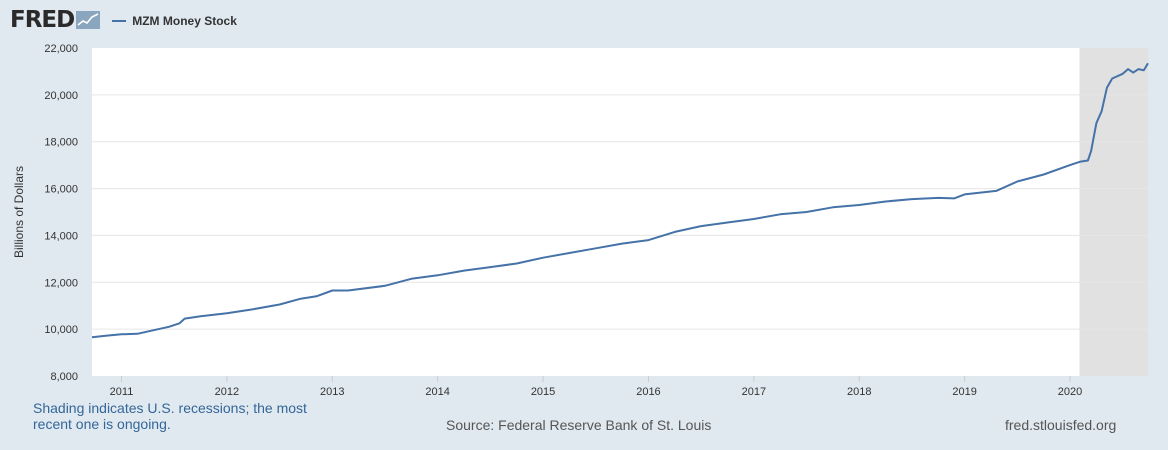 The height and width of the screenshot is (450, 1168). Describe the element at coordinates (227, 392) in the screenshot. I see `x-tick-label: 2012` at that location.